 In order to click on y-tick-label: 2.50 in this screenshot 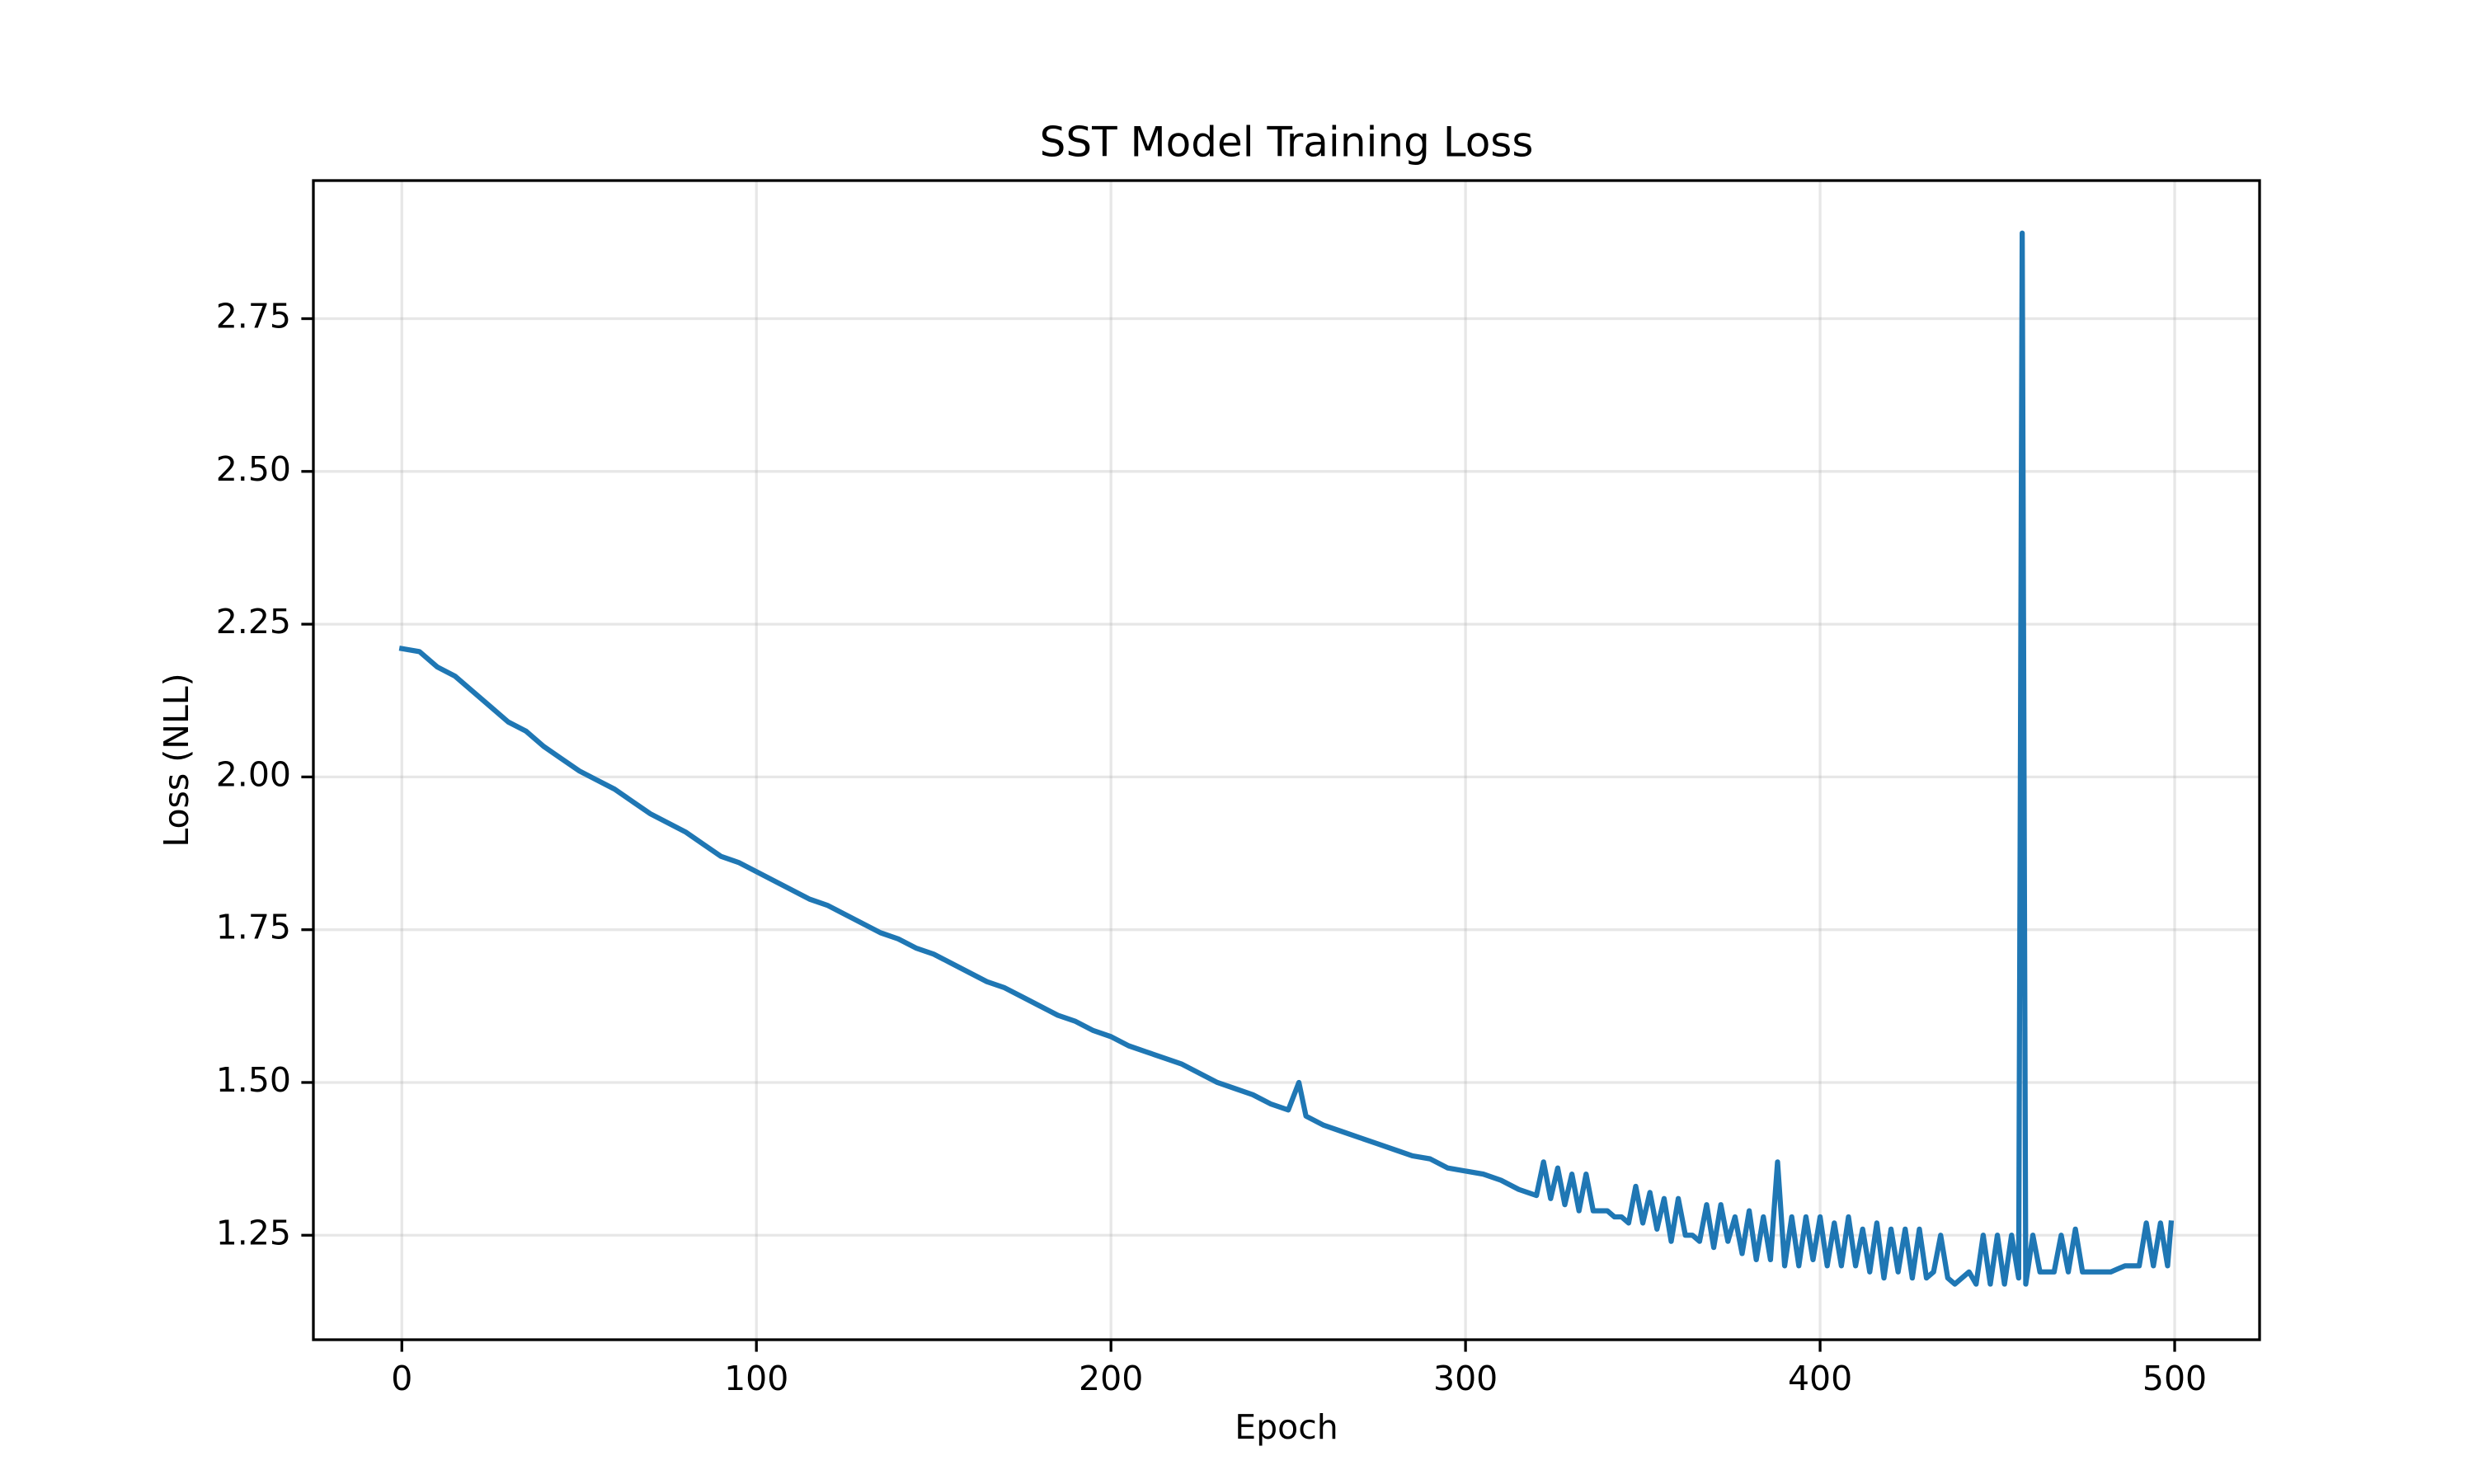, I will do `click(253, 469)`.